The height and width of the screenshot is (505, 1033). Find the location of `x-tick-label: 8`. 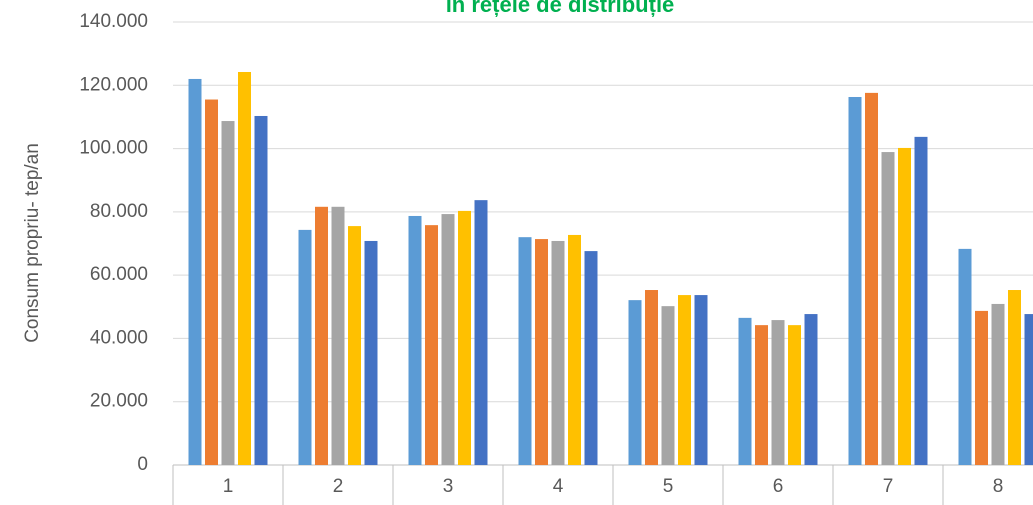

x-tick-label: 8 is located at coordinates (998, 486).